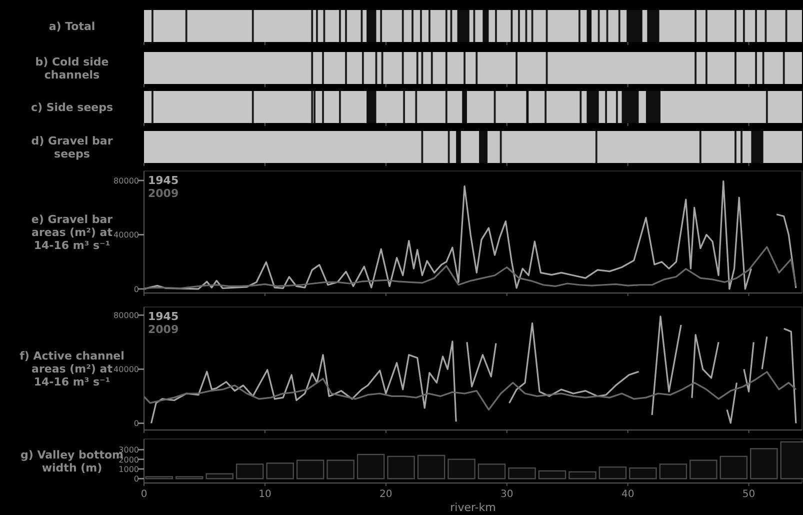 Image resolution: width=803 pixels, height=515 pixels. Describe the element at coordinates (72, 107) in the screenshot. I see `y-axis-title: c) Side seeps` at that location.